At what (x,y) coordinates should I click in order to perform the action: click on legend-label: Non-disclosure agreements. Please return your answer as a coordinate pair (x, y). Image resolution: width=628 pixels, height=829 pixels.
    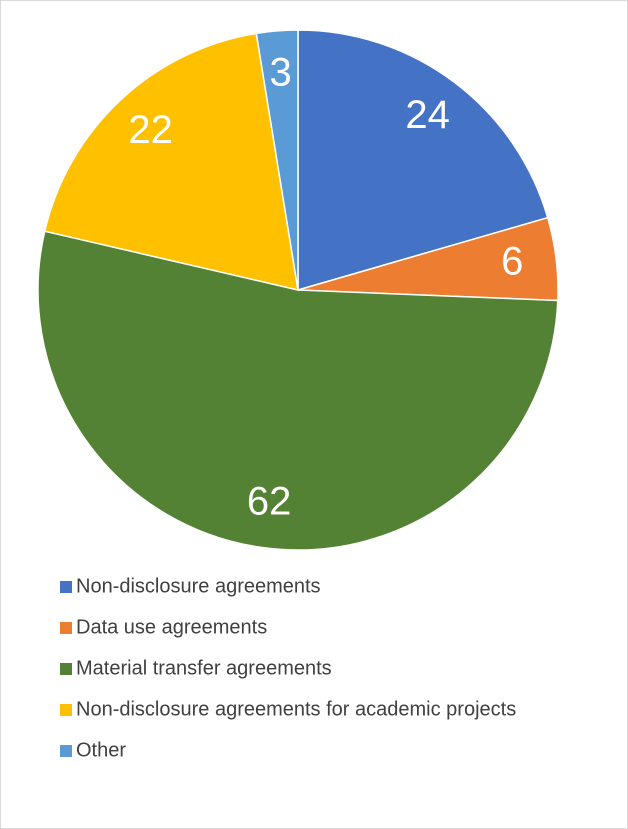
    Looking at the image, I should click on (198, 586).